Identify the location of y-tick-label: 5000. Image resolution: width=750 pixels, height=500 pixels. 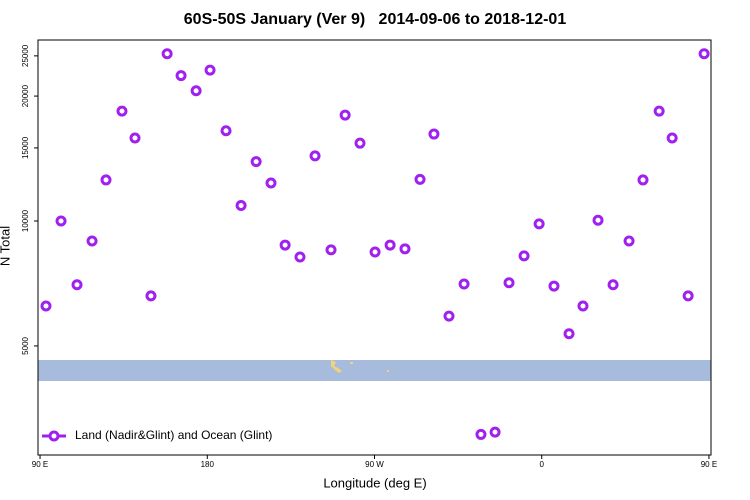
(25, 345).